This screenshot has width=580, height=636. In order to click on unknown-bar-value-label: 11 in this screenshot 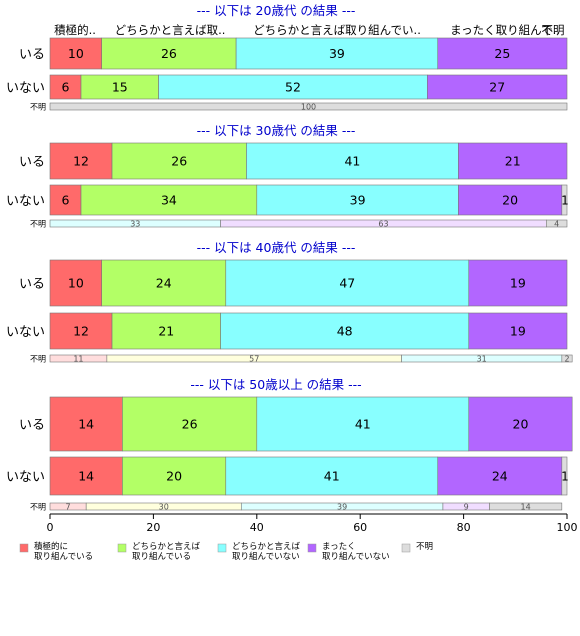, I will do `click(78, 359)`.